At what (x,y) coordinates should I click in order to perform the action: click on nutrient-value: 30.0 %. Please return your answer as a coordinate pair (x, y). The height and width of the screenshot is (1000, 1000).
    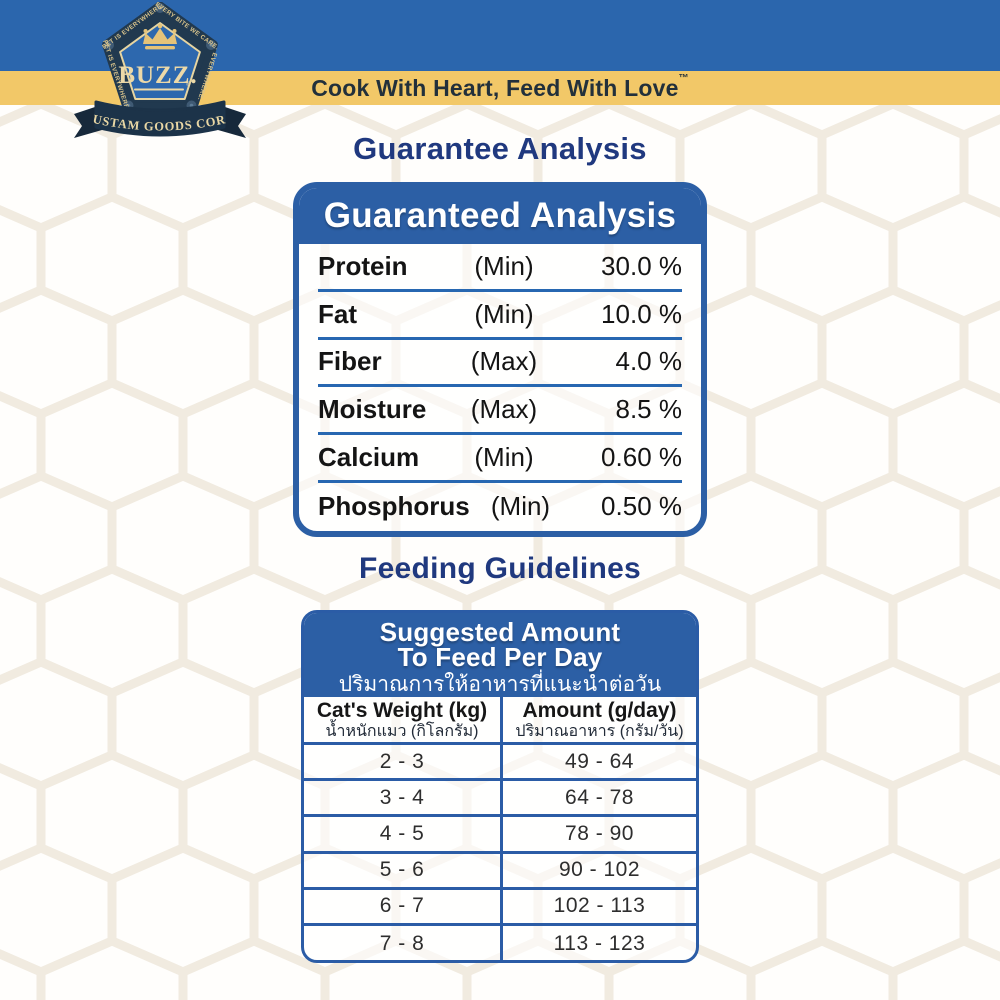
    Looking at the image, I should click on (641, 265).